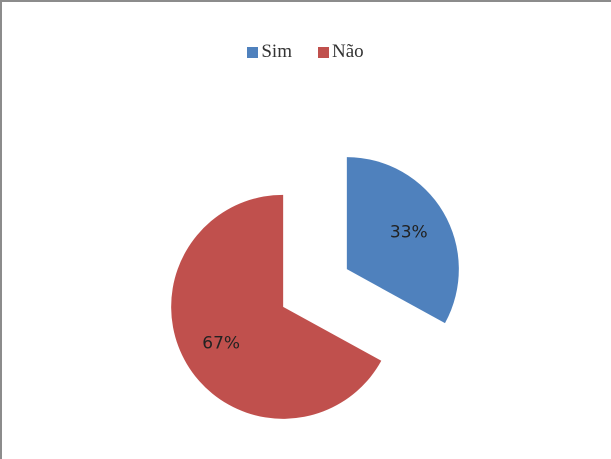 The width and height of the screenshot is (611, 459). I want to click on legend-item-sim: Sim, so click(269, 52).